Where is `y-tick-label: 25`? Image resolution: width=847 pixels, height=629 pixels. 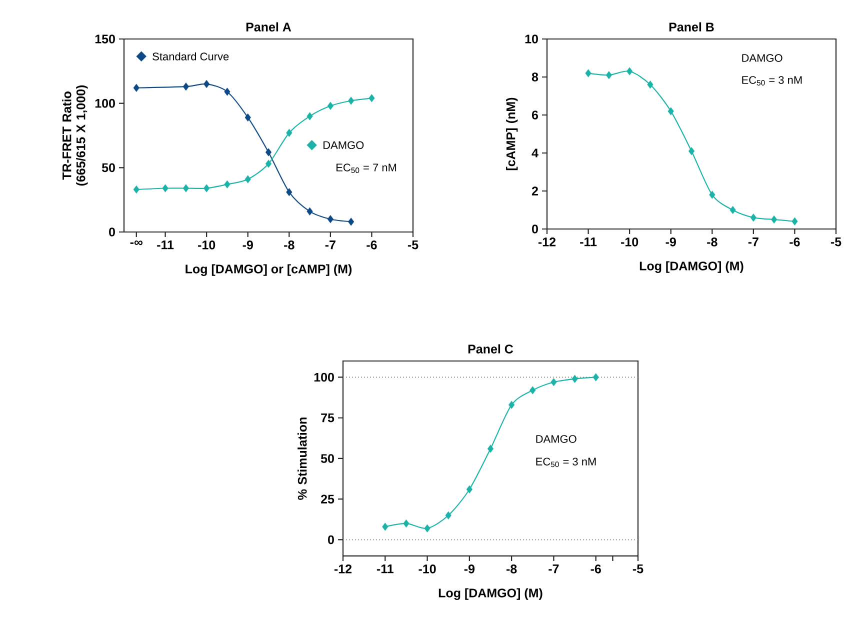
y-tick-label: 25 is located at coordinates (327, 499).